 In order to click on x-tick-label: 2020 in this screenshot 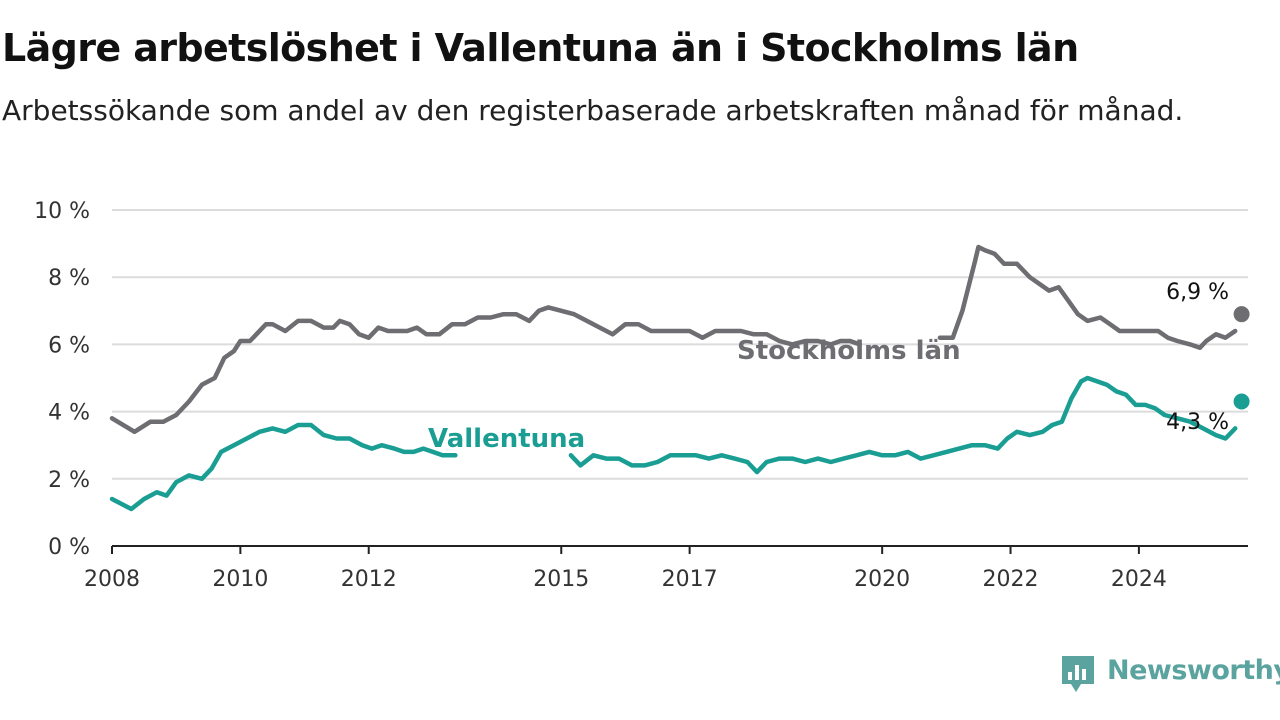, I will do `click(882, 579)`.